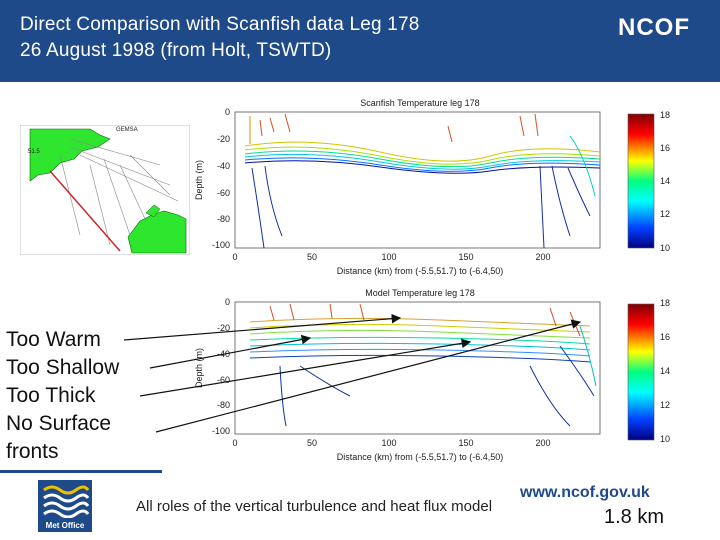  Describe the element at coordinates (234, 443) in the screenshot. I see `bottom-xtick: 0` at that location.